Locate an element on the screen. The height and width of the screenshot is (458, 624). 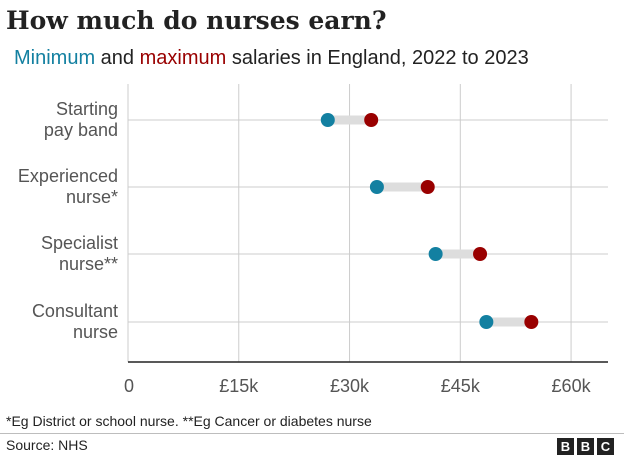
x-tick-label: £30k is located at coordinates (350, 386).